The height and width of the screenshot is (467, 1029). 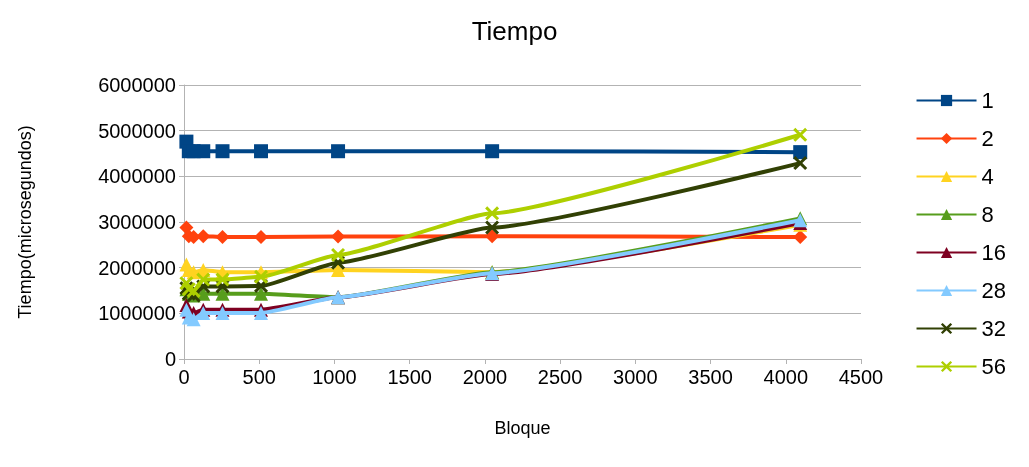 I want to click on y-tick-label: 4000000, so click(x=137, y=176).